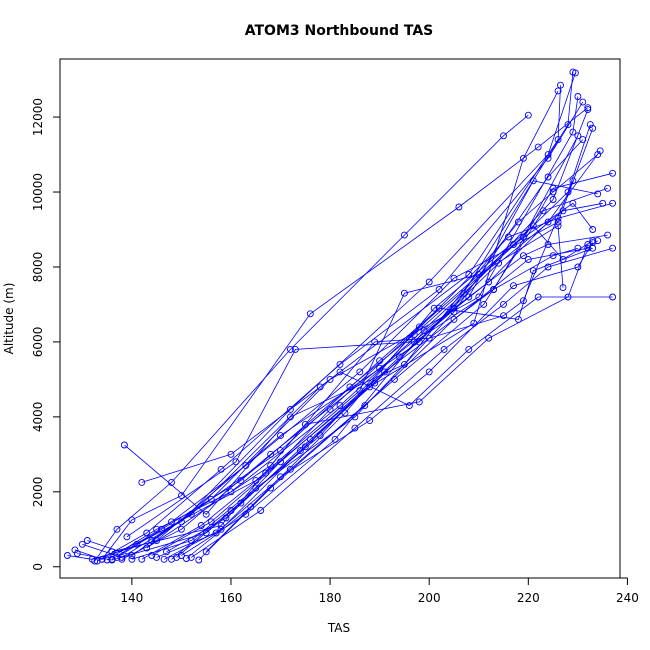  I want to click on x-axis: 140 160 180 200 220 240, so click(379, 591).